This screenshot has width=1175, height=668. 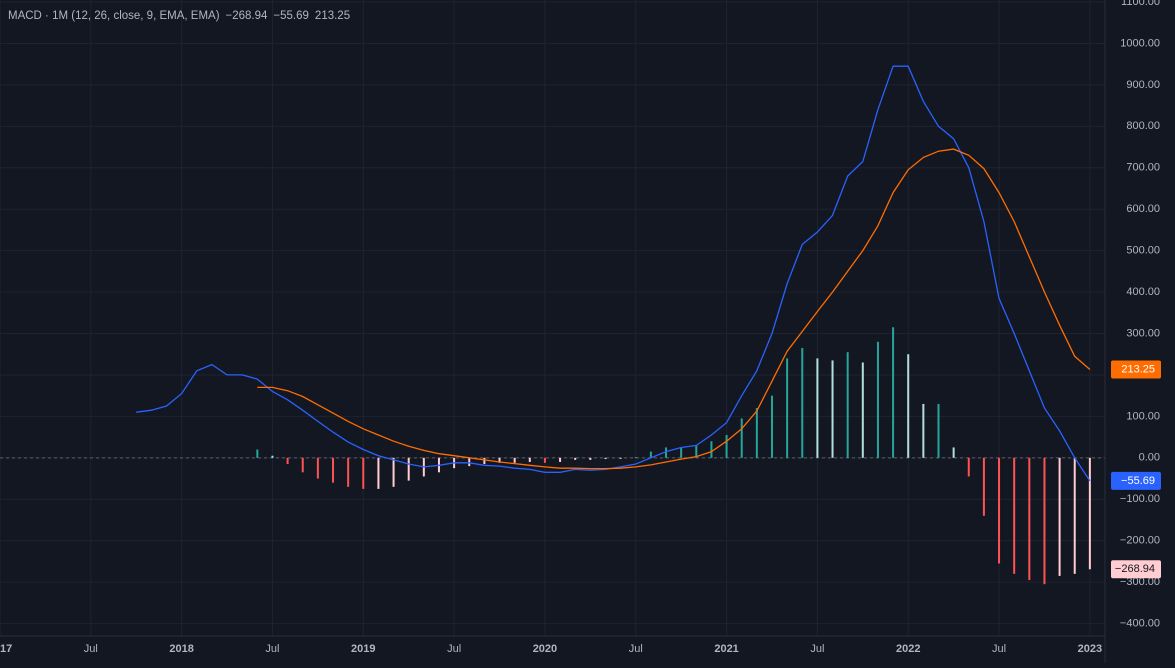 I want to click on y-tick-label: −200.00, so click(x=1140, y=541).